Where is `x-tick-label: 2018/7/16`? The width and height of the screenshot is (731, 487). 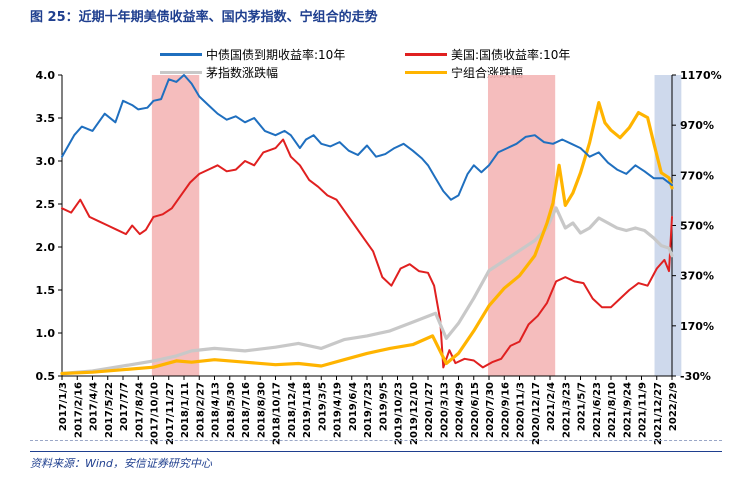 x-tick-label: 2018/7/16 is located at coordinates (246, 410).